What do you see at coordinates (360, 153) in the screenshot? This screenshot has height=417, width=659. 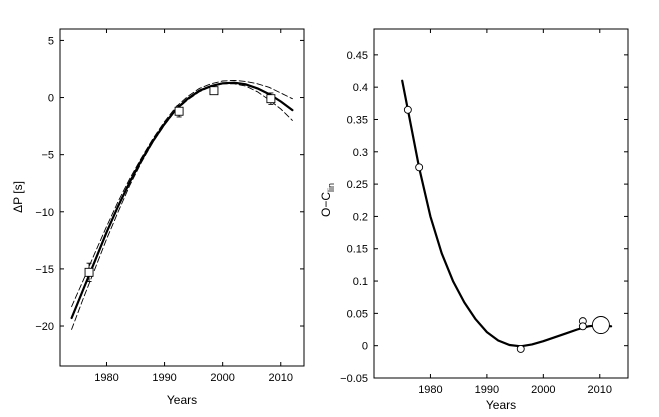 I see `right-y-tick-label: 0.3` at bounding box center [360, 153].